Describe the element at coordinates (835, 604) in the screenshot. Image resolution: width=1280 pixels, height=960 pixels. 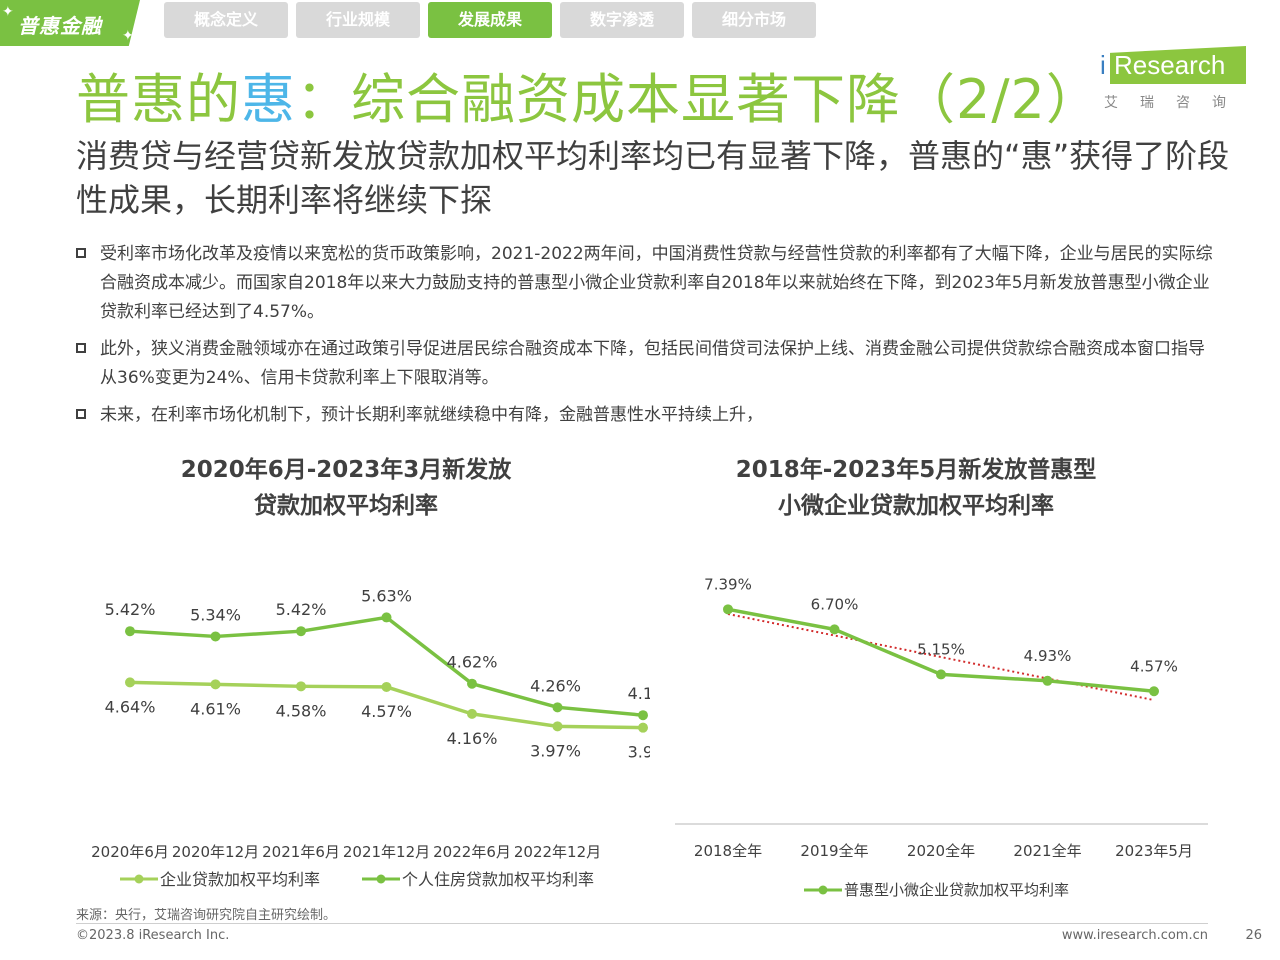
I see `data-label: 6.70%` at that location.